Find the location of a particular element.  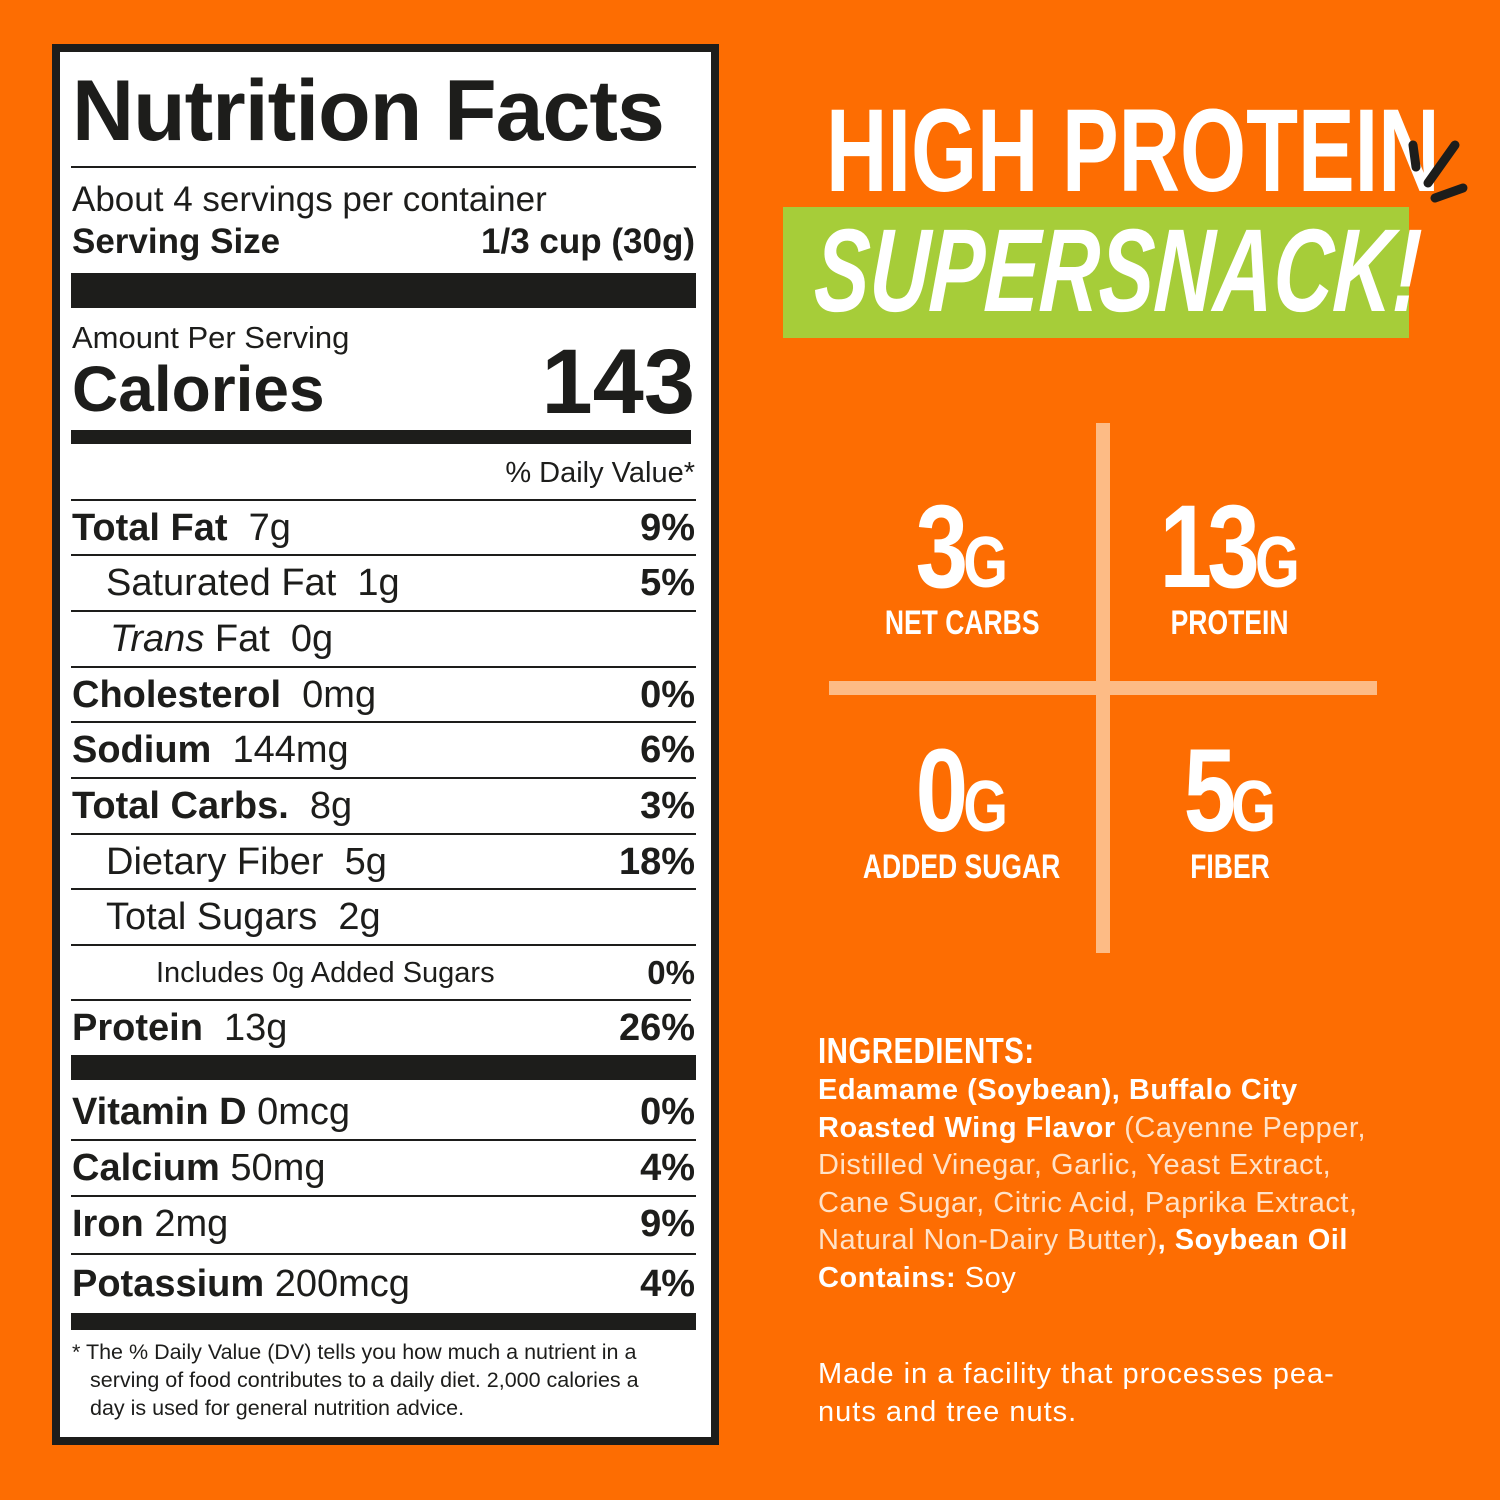

highlight-net-carbs: 3G NET CARBS is located at coordinates (962, 565).